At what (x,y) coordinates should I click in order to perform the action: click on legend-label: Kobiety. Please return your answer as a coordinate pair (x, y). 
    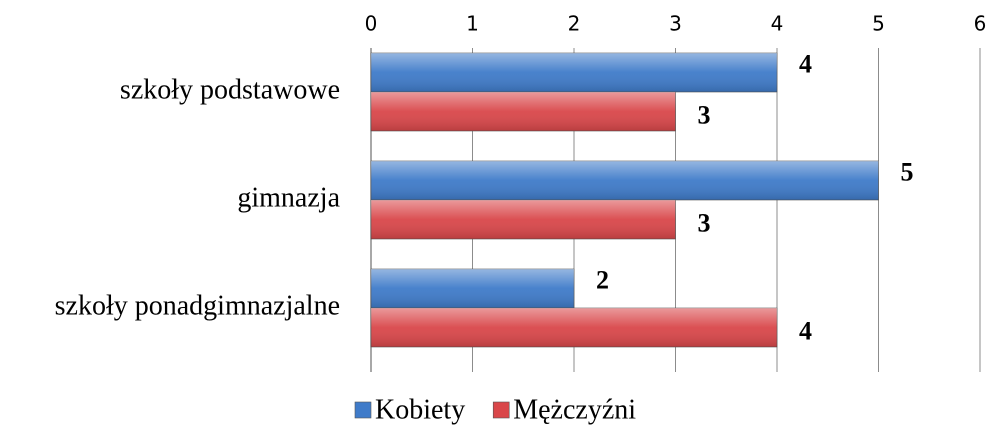
    Looking at the image, I should click on (420, 409).